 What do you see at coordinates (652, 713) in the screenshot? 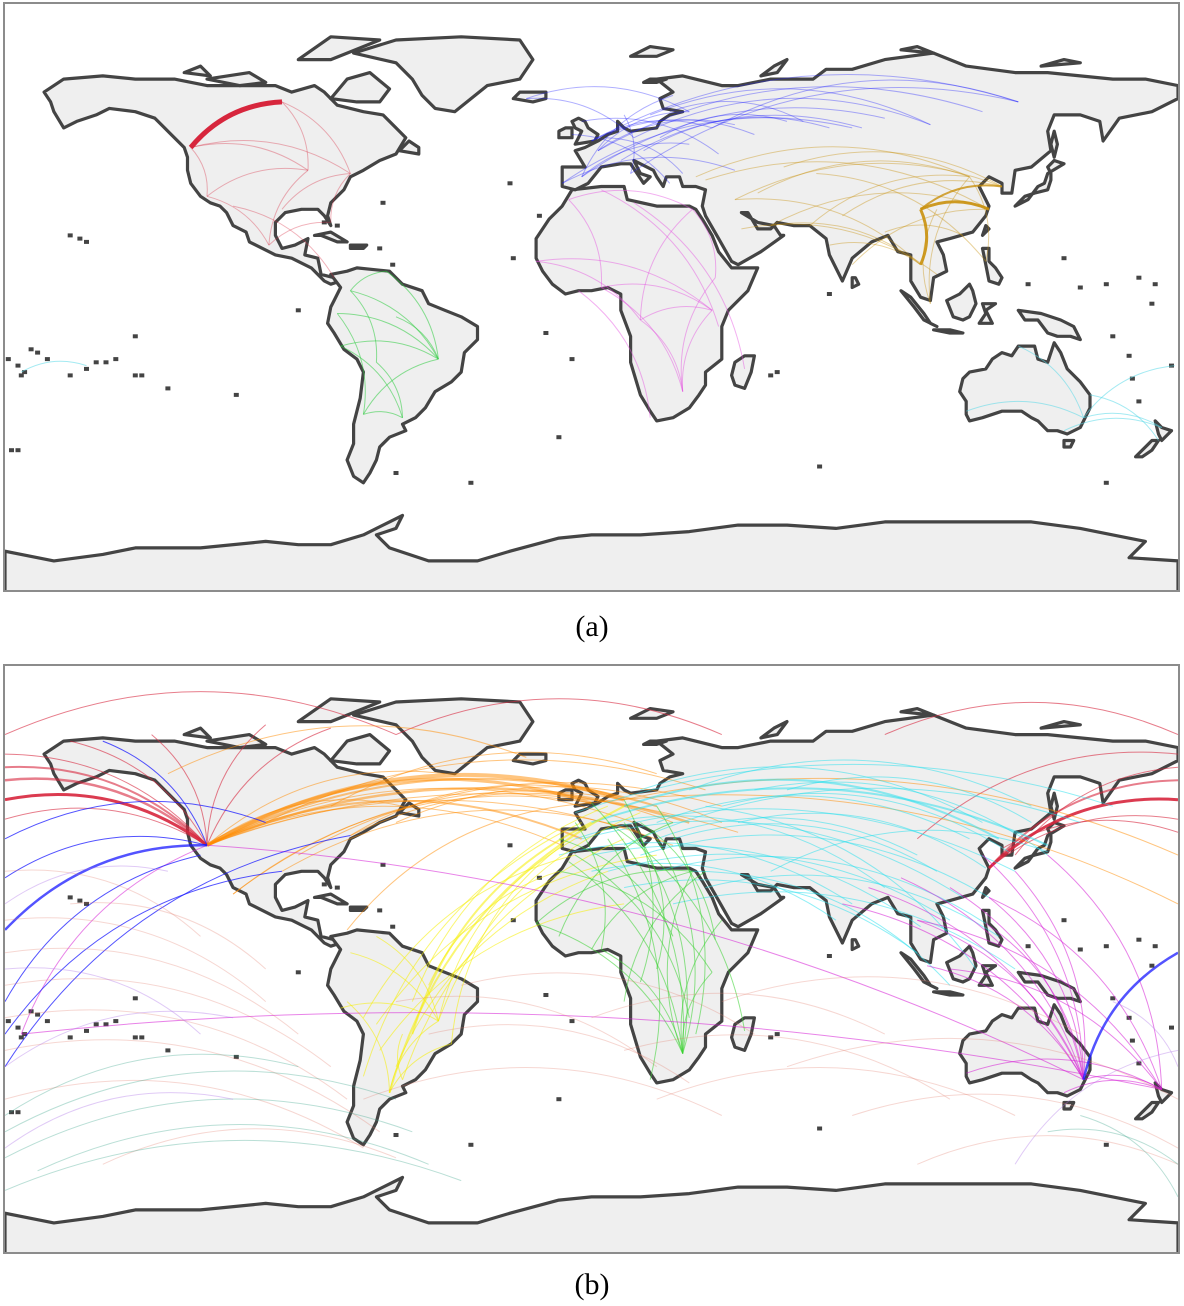
I see `land-svalbard` at bounding box center [652, 713].